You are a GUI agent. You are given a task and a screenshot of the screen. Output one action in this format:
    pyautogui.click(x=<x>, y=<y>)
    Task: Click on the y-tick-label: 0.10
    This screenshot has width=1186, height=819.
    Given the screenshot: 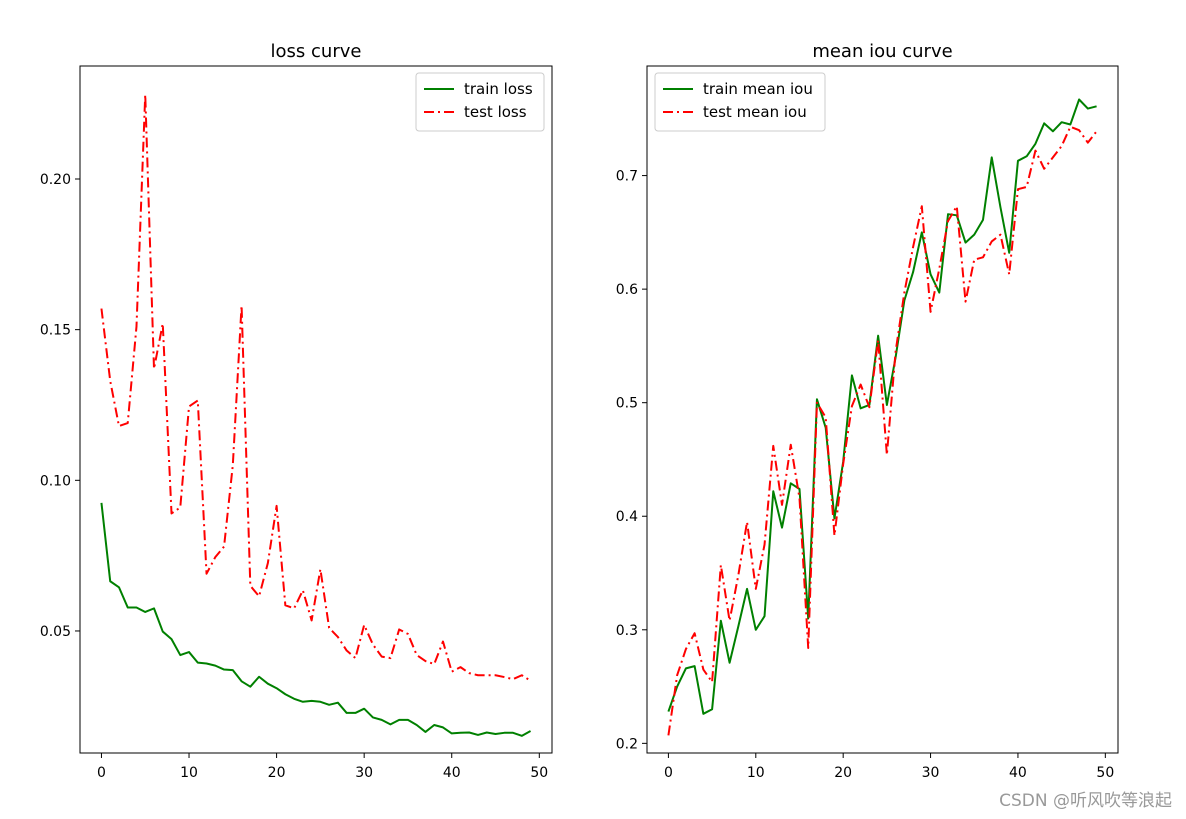 What is the action you would take?
    pyautogui.click(x=55, y=481)
    